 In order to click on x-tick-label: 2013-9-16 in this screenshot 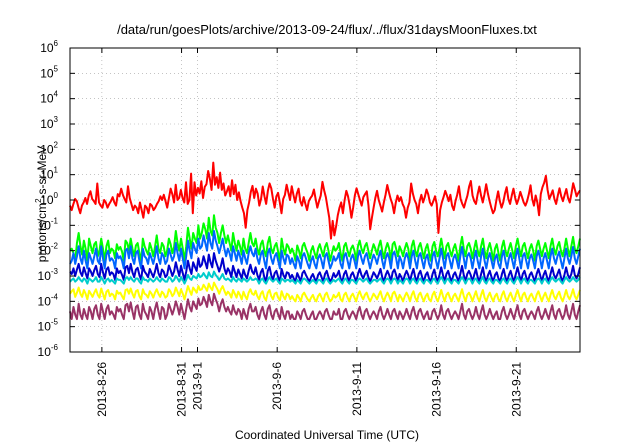, I will do `click(437, 389)`.